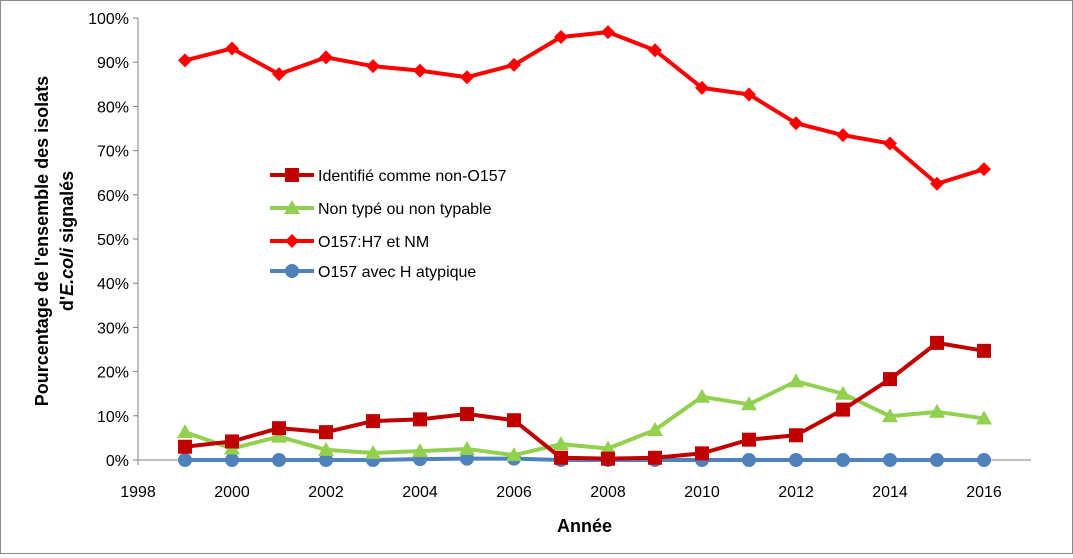 Image resolution: width=1073 pixels, height=558 pixels. What do you see at coordinates (292, 271) in the screenshot?
I see `legend-marker-circle` at bounding box center [292, 271].